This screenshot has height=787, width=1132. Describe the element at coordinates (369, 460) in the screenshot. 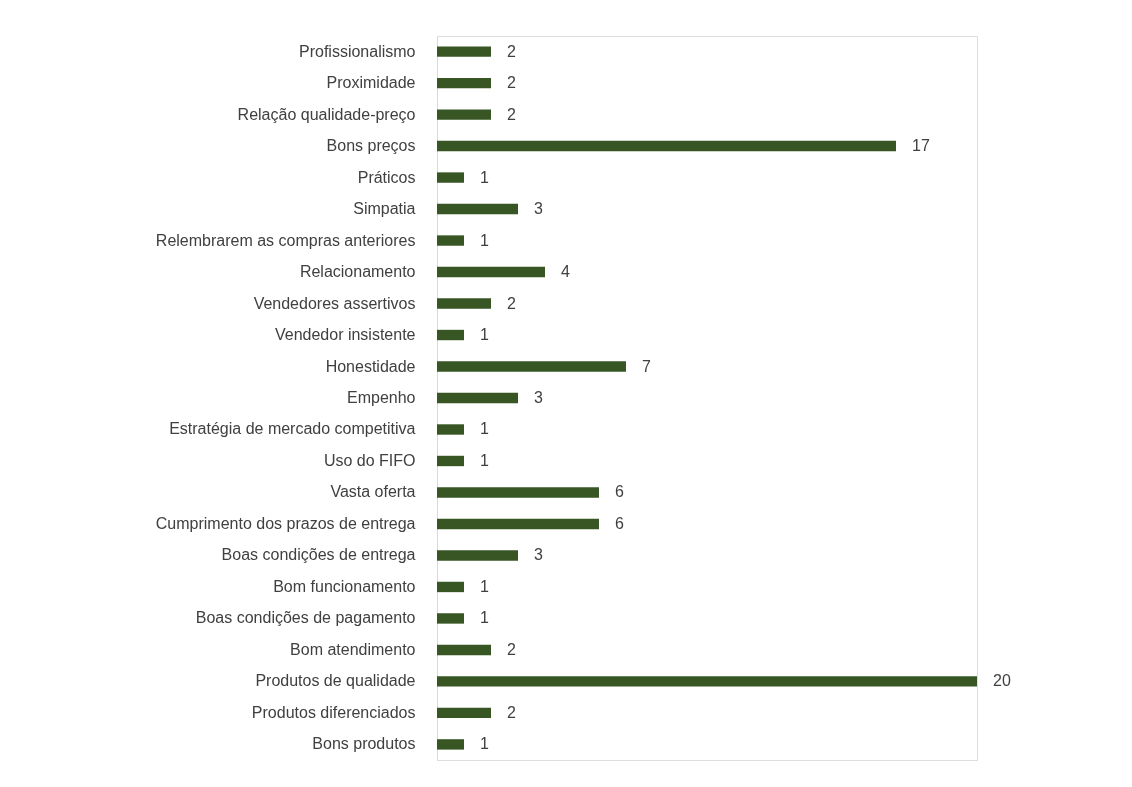

I see `y-tick-label: Uso do FIFO` at that location.